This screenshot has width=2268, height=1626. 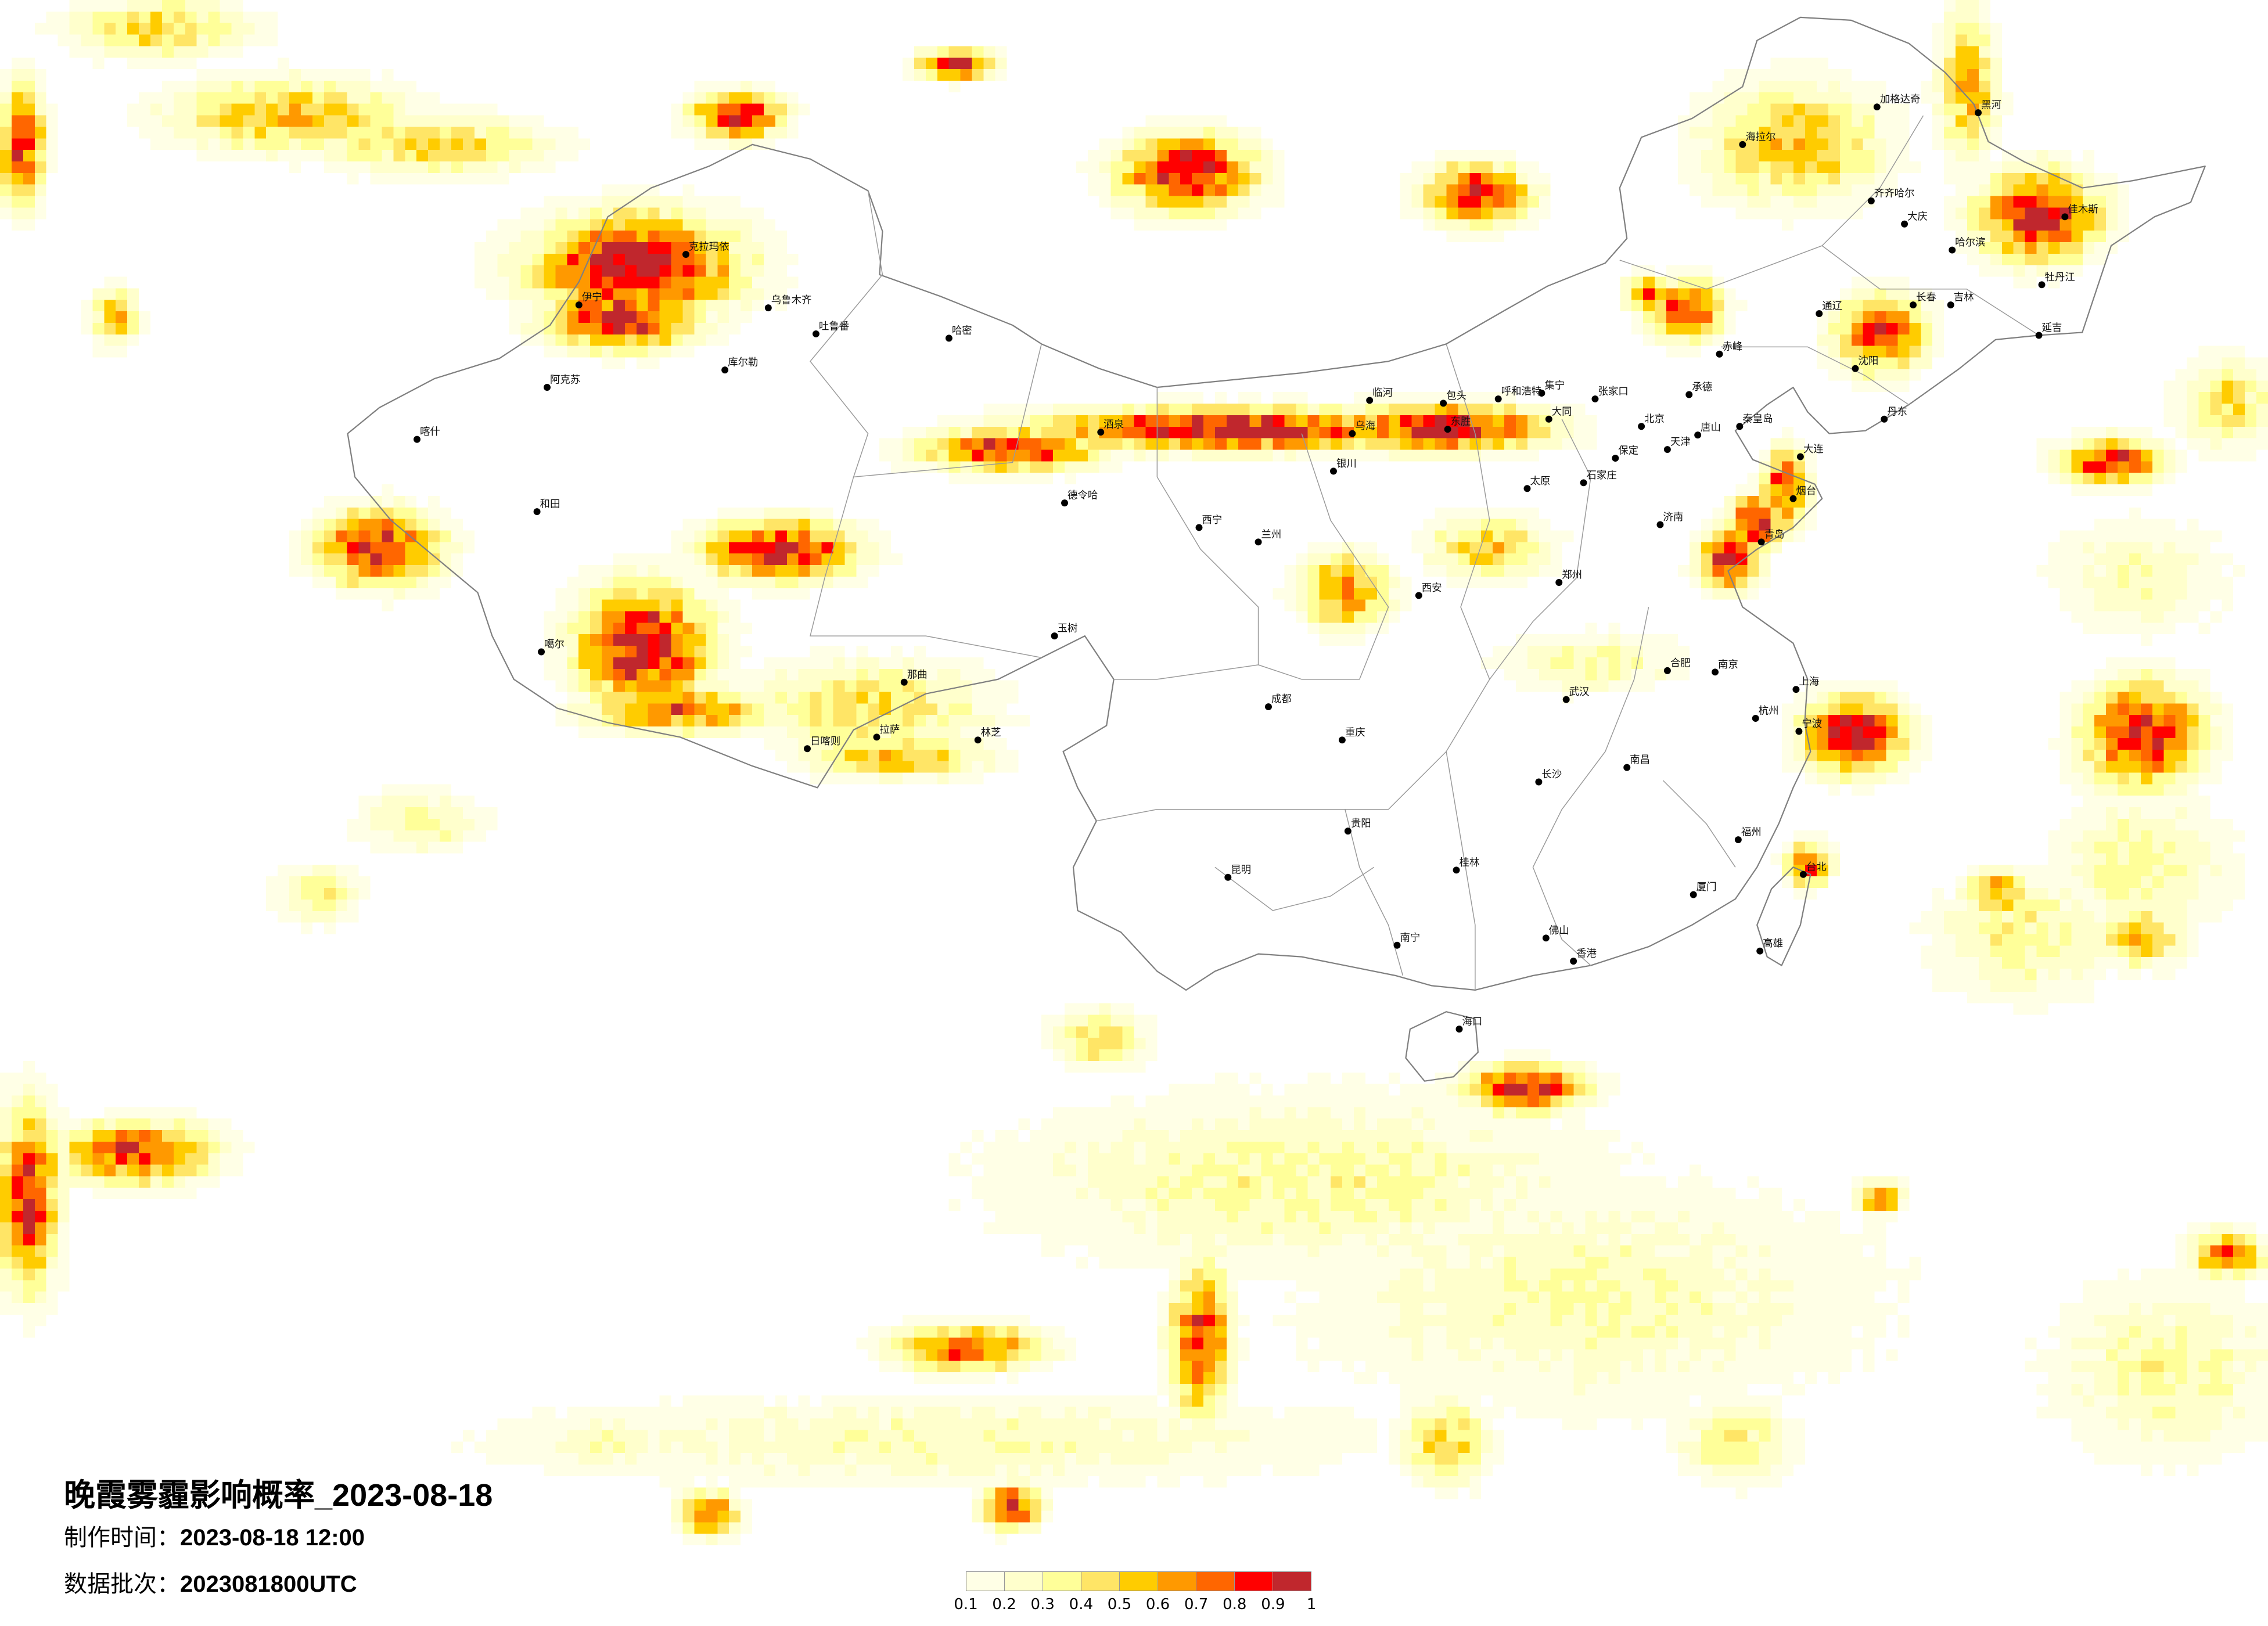 I want to click on city-marker: 香港, so click(x=1583, y=956).